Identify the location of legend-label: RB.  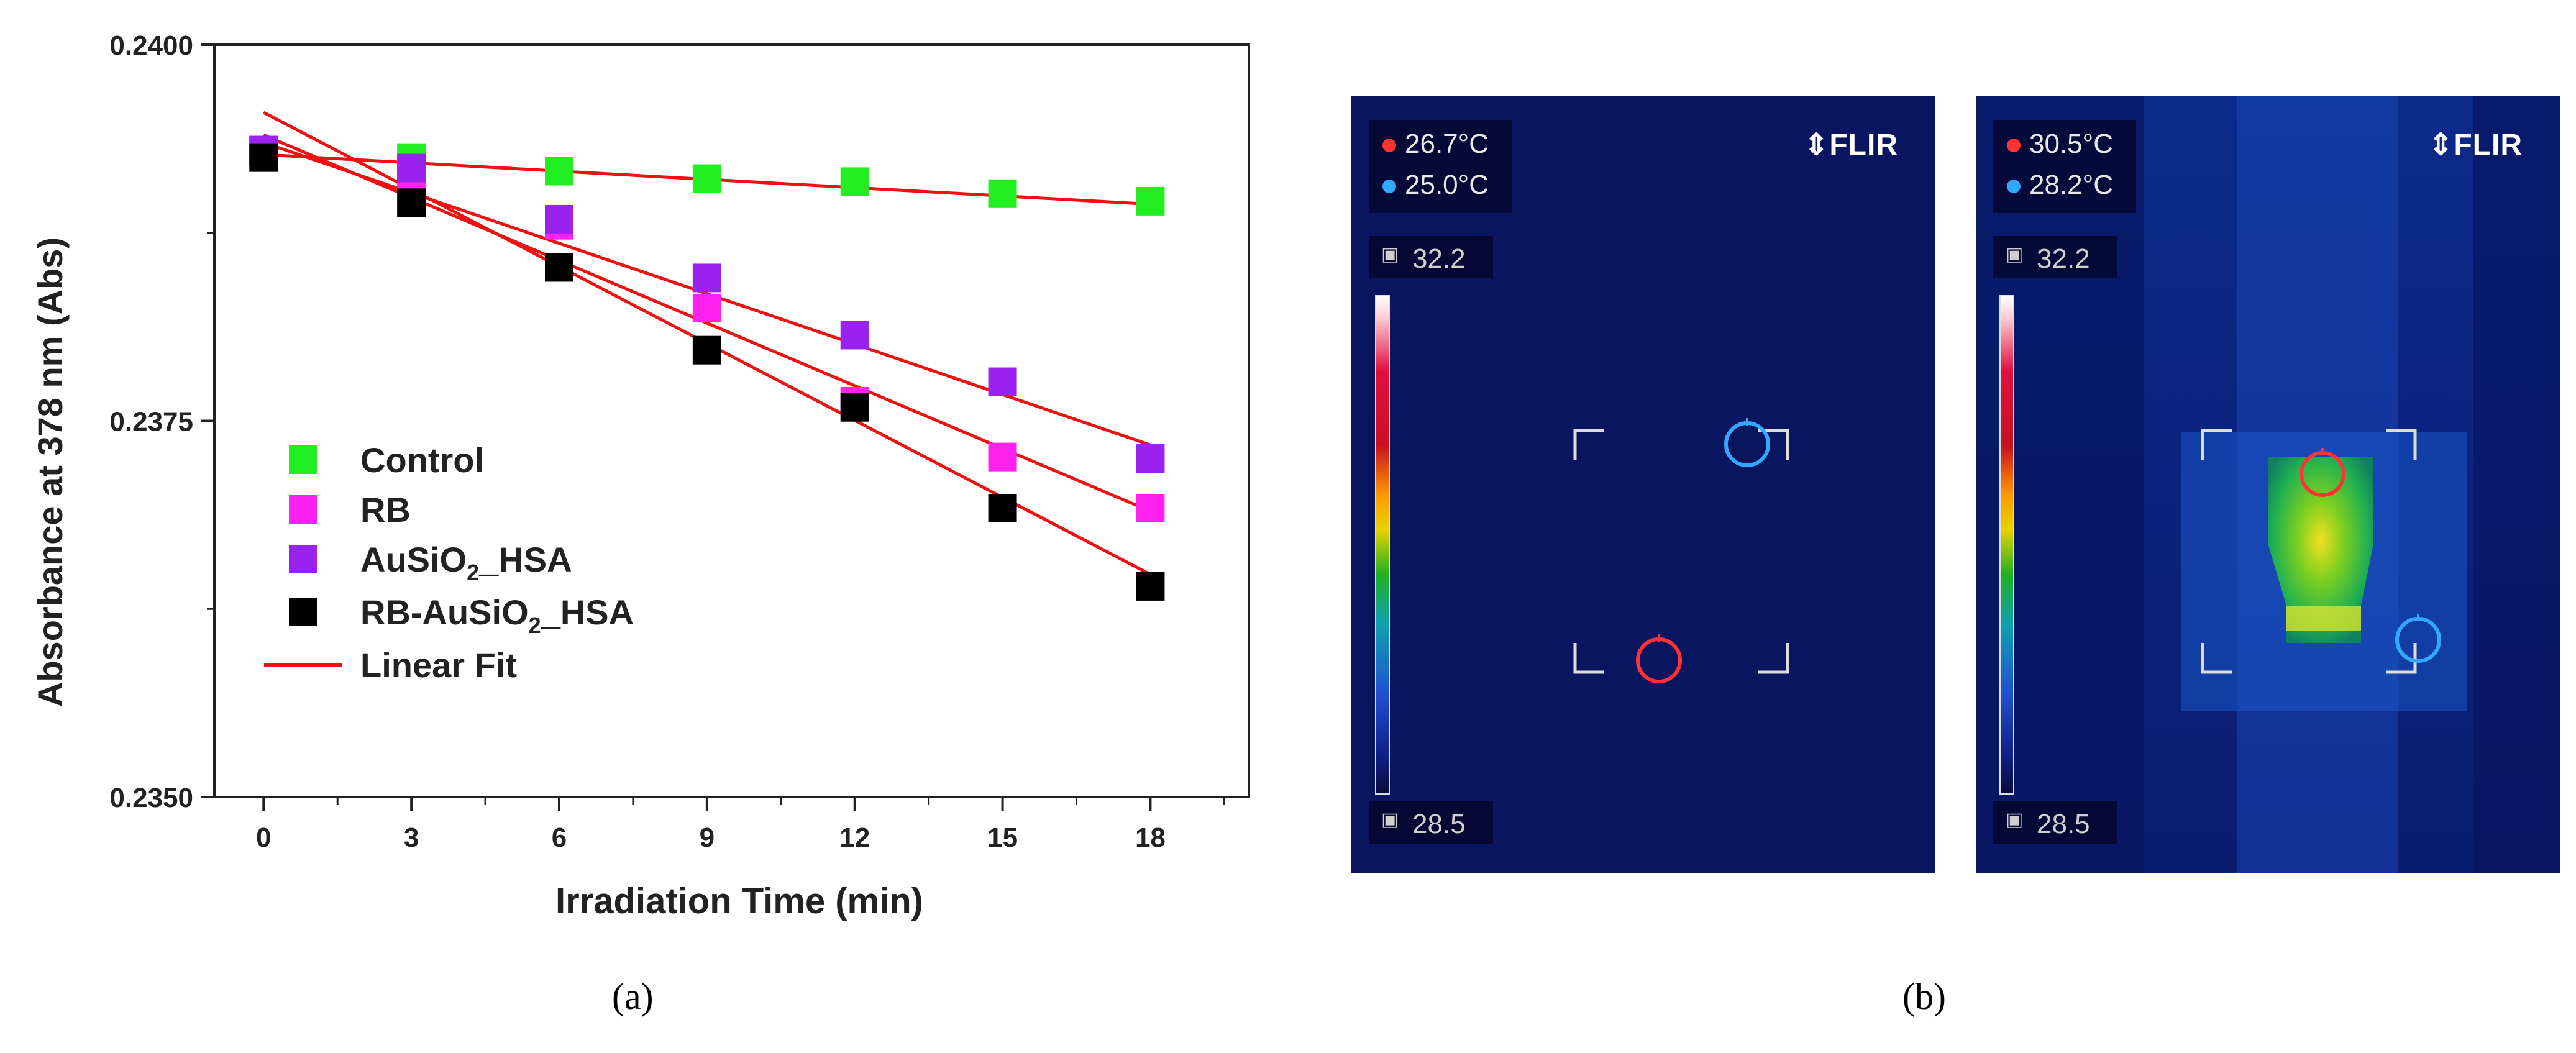
(385, 509).